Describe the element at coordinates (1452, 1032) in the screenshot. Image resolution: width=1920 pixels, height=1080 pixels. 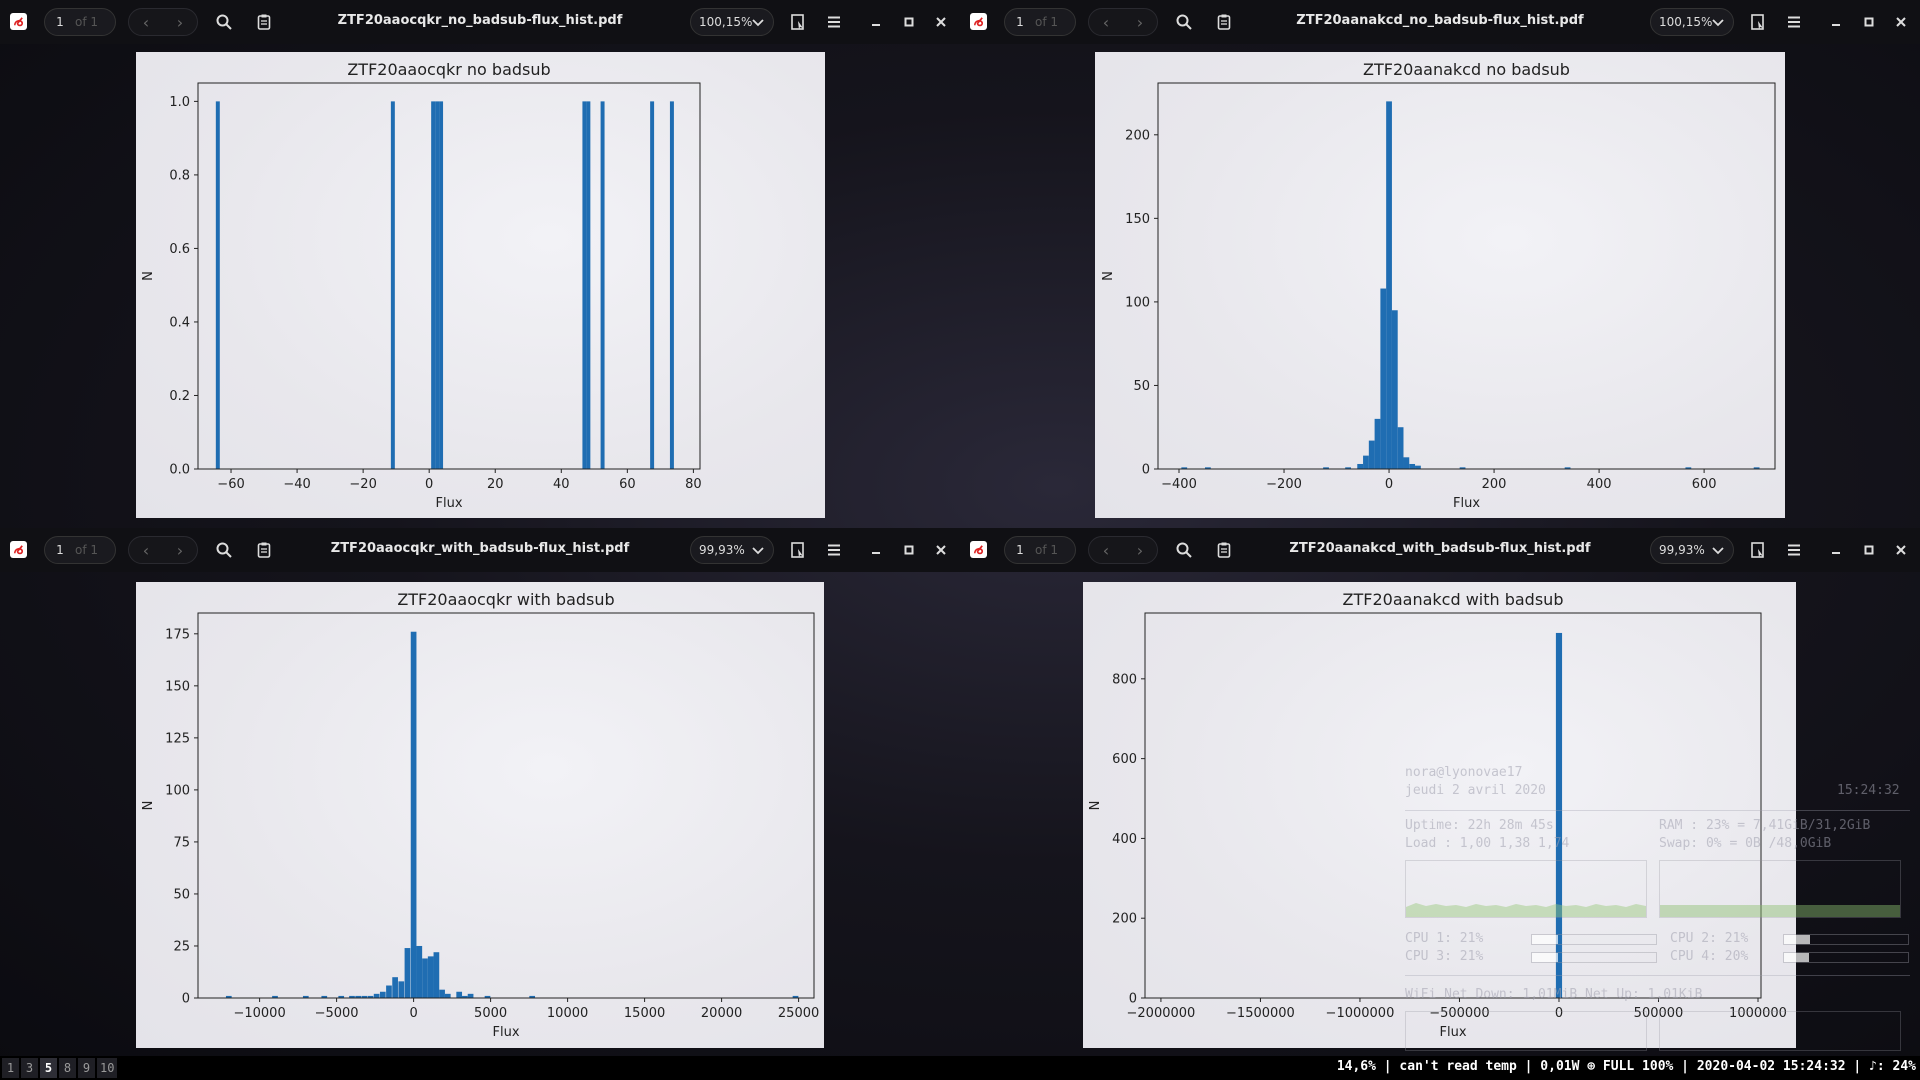
I see `x-axis-label: Flux` at that location.